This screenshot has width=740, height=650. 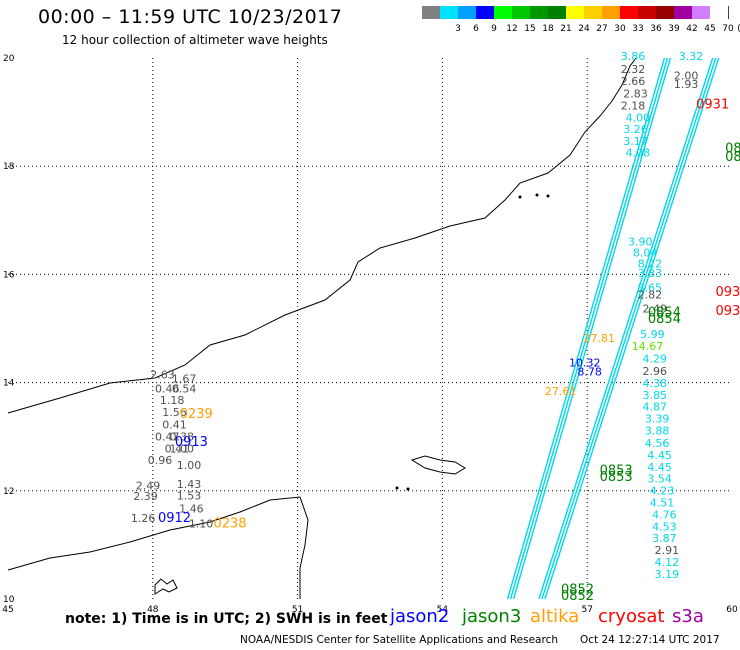 I want to click on legend-label: 6, so click(x=476, y=29).